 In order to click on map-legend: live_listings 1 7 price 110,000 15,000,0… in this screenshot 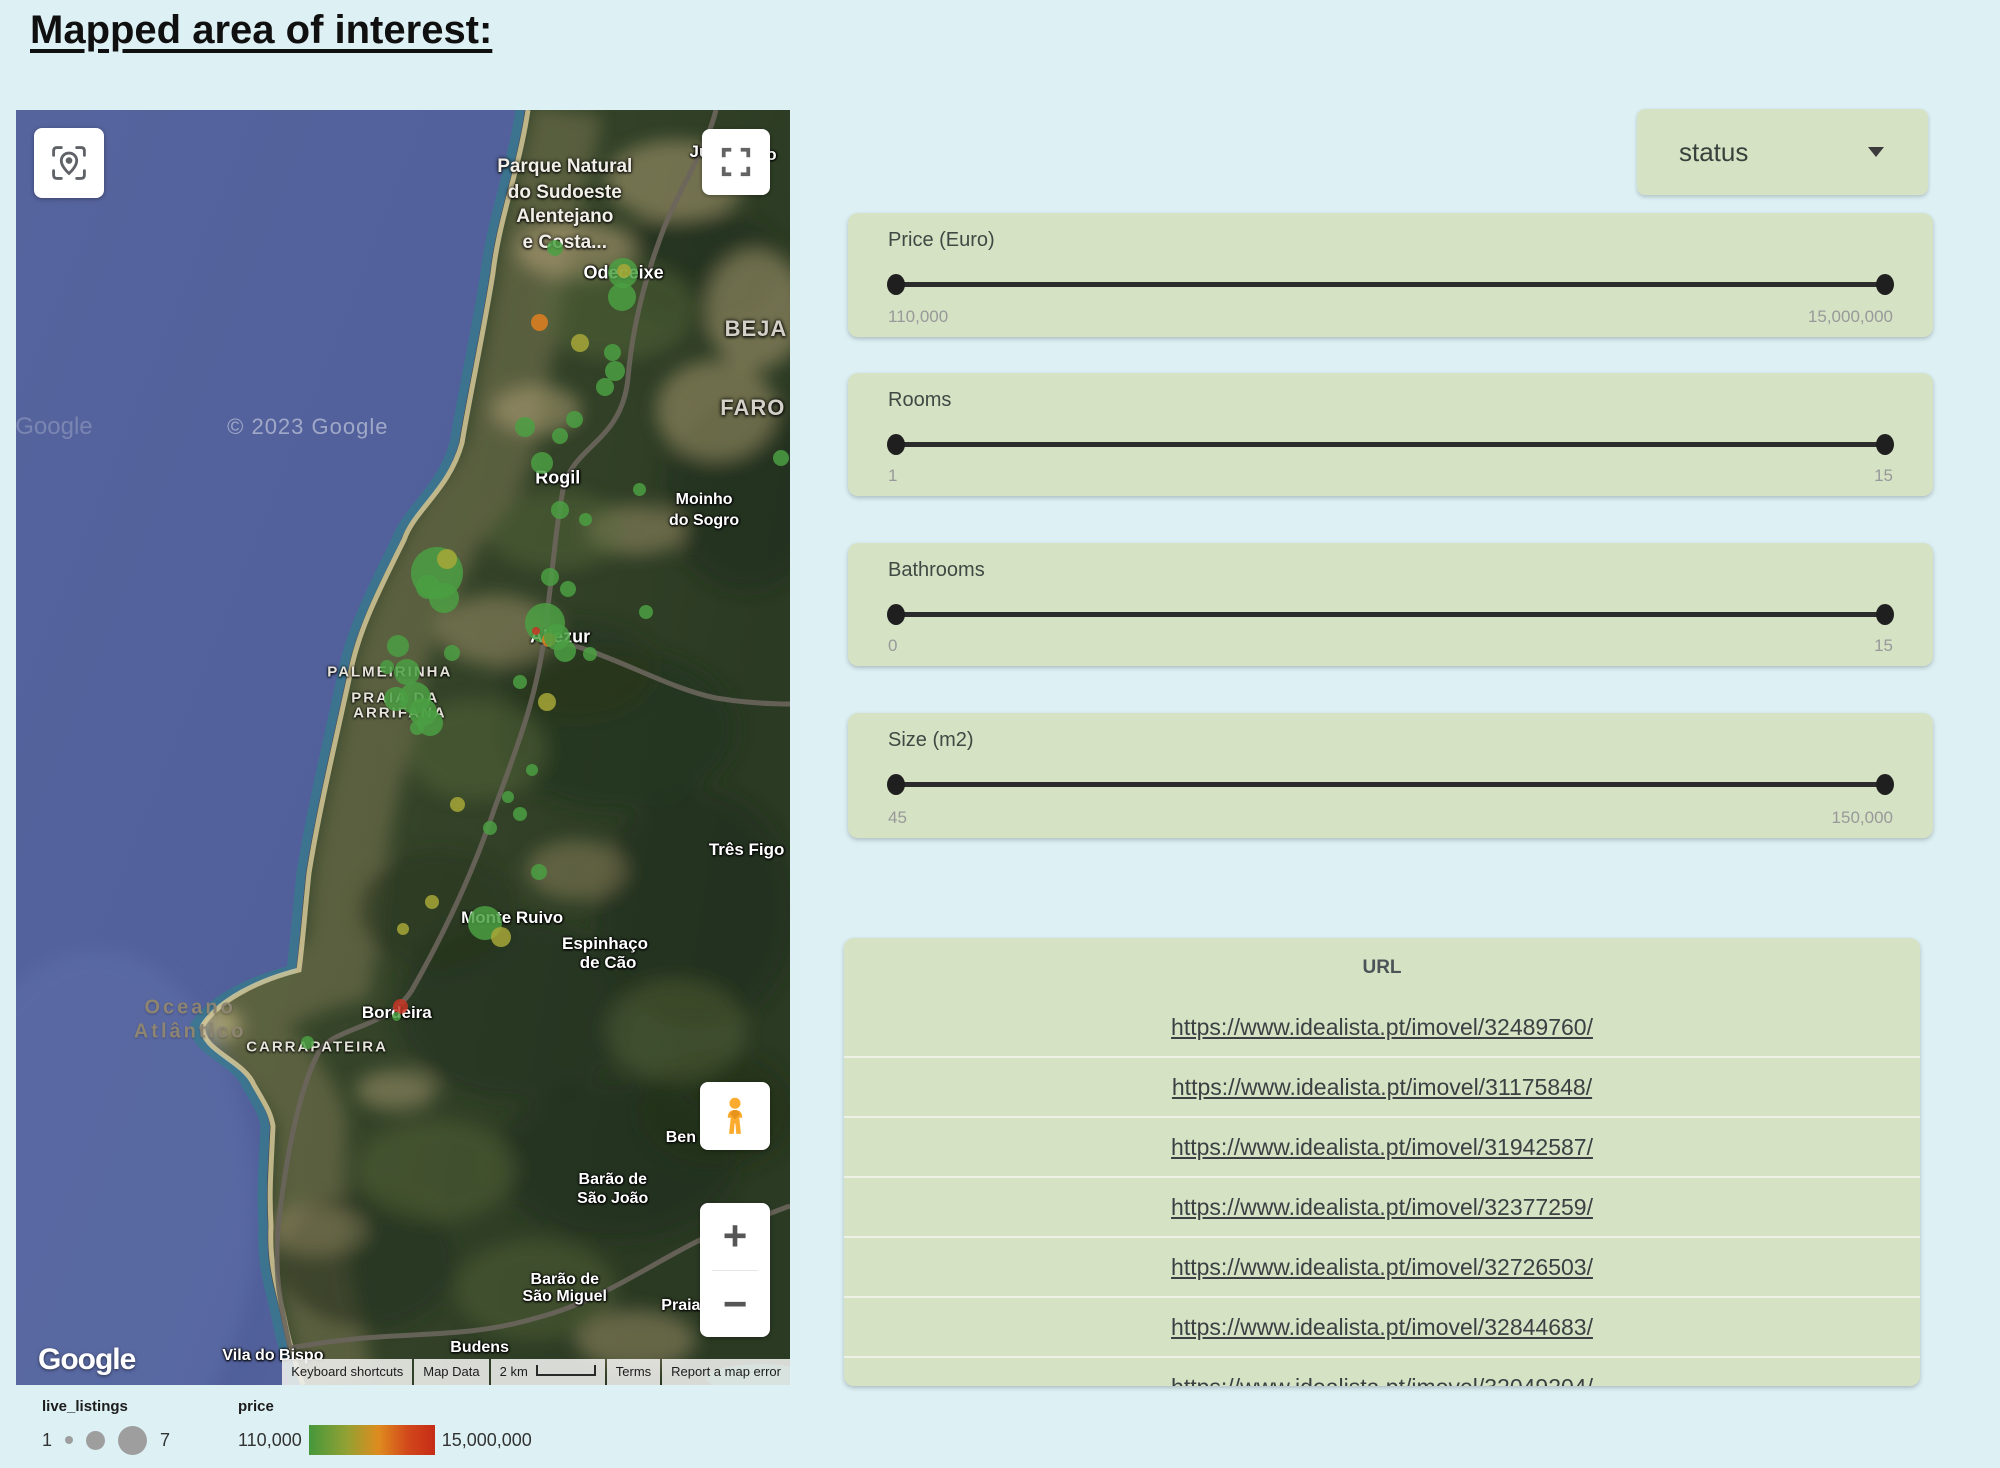, I will do `click(322, 1433)`.